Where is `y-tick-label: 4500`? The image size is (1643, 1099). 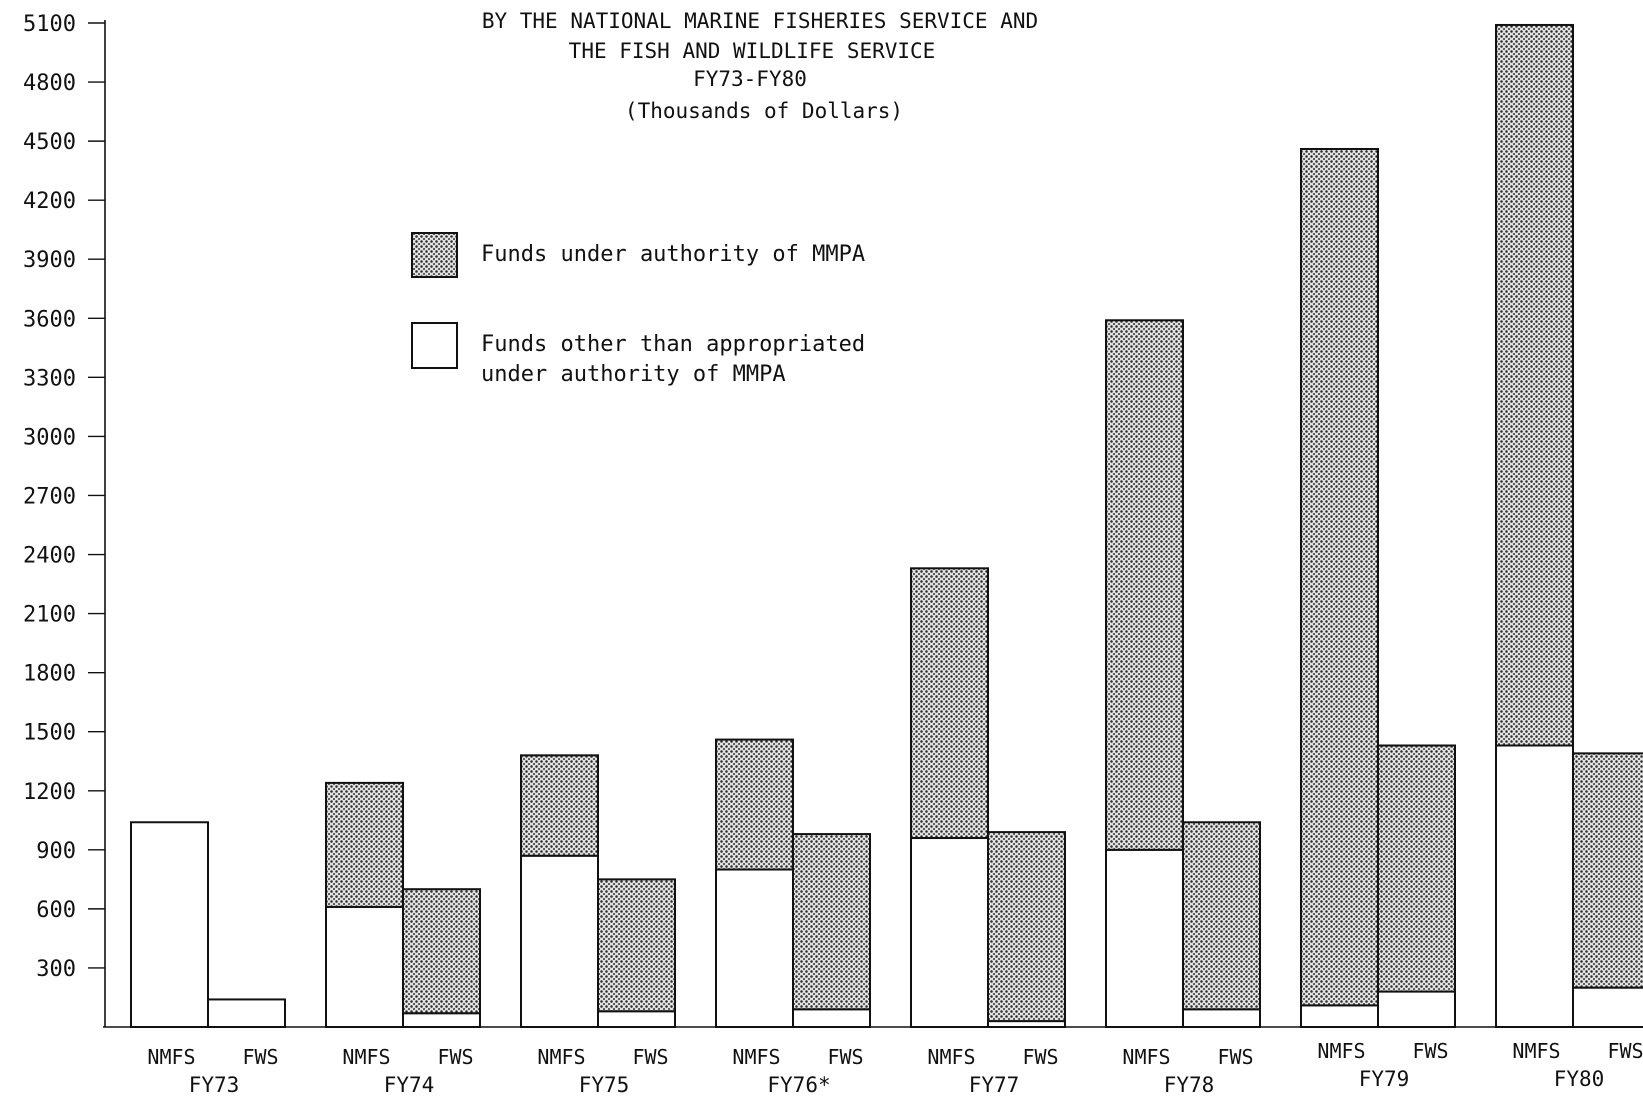 y-tick-label: 4500 is located at coordinates (49, 142).